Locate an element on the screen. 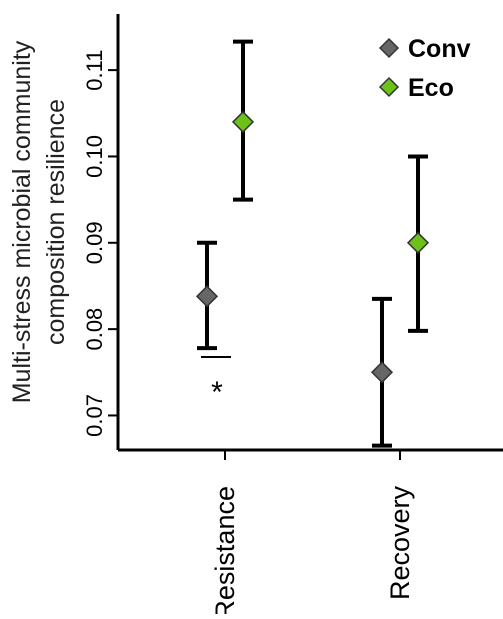 The height and width of the screenshot is (619, 503). y-tick-label: 0.09 is located at coordinates (94, 242).